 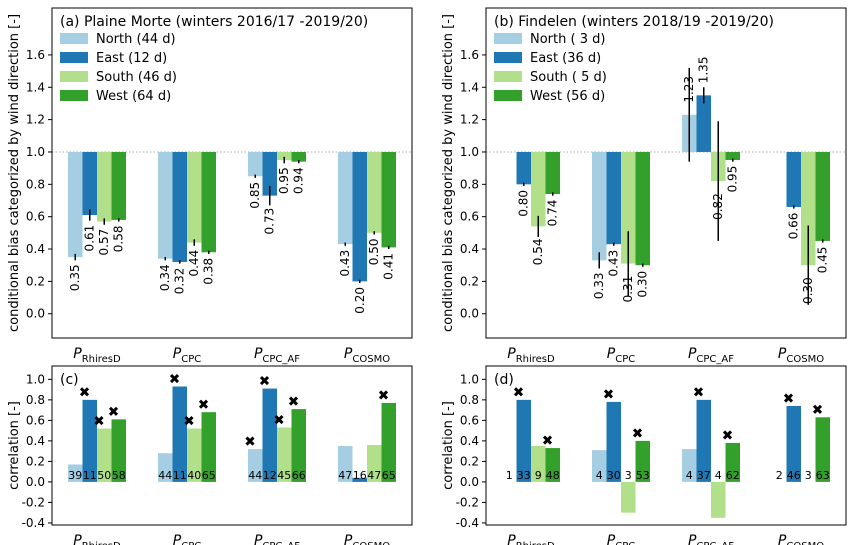 What do you see at coordinates (508, 57) in the screenshot?
I see `legend-swatch` at bounding box center [508, 57].